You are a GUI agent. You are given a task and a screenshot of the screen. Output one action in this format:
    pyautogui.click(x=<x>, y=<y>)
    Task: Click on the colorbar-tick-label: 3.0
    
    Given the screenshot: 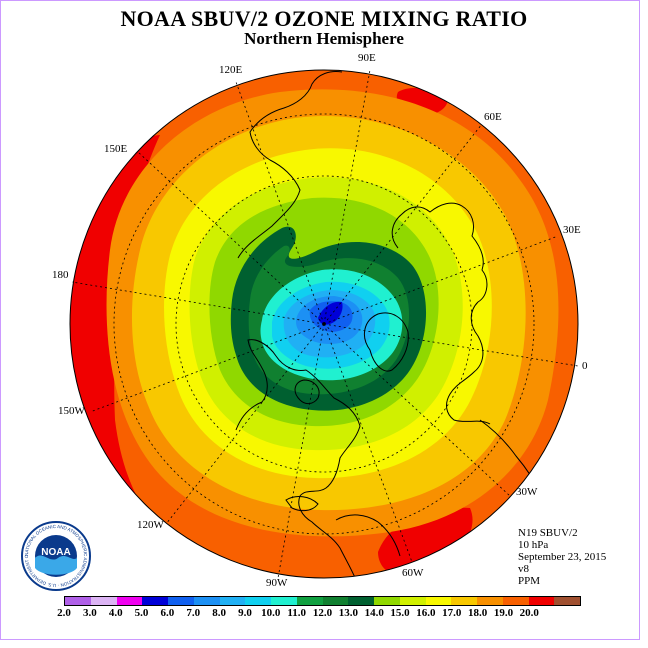 What is the action you would take?
    pyautogui.click(x=89, y=613)
    